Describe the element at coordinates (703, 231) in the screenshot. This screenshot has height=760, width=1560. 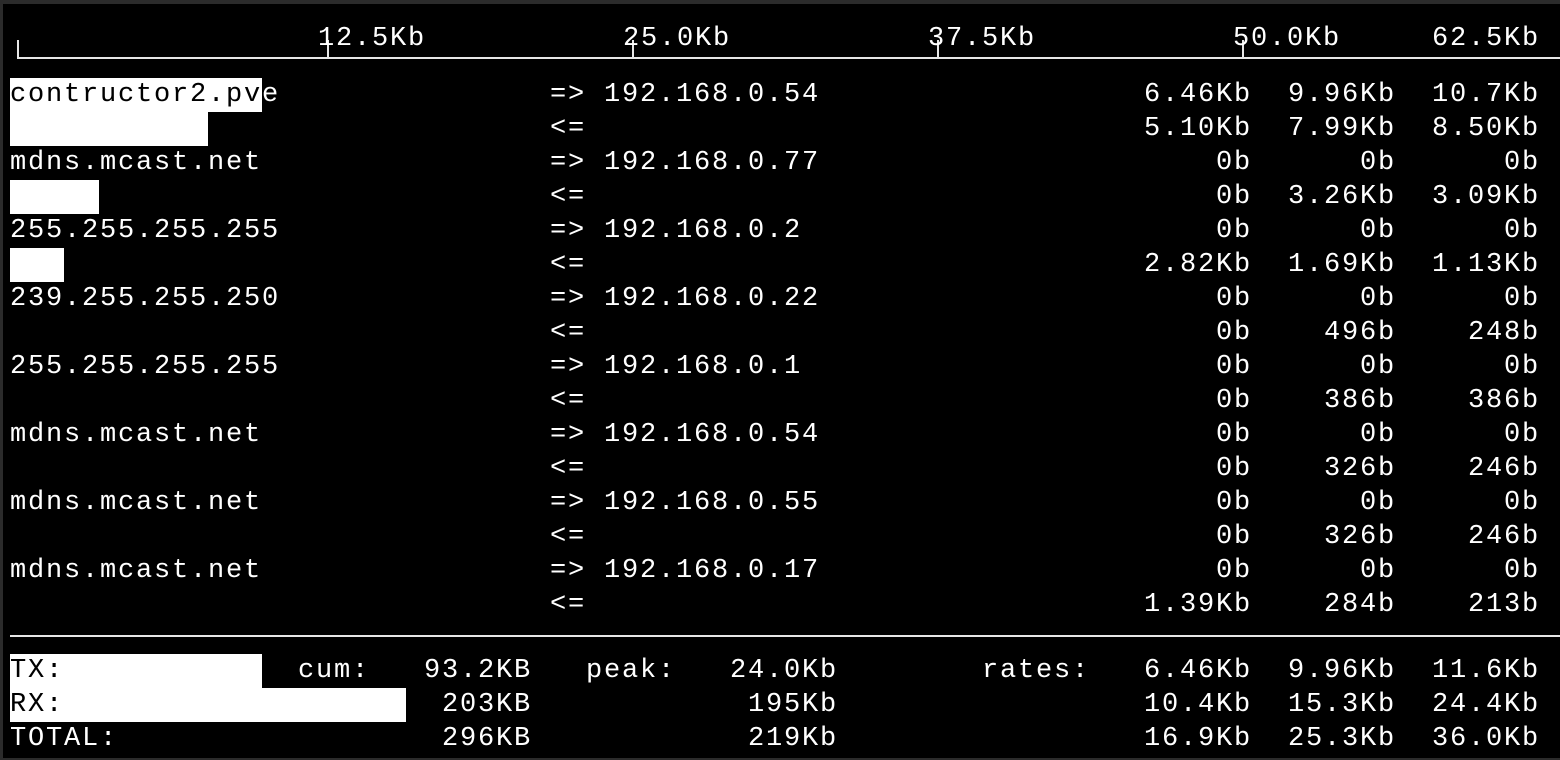
I see `flow-peer: 192.168.0.2` at that location.